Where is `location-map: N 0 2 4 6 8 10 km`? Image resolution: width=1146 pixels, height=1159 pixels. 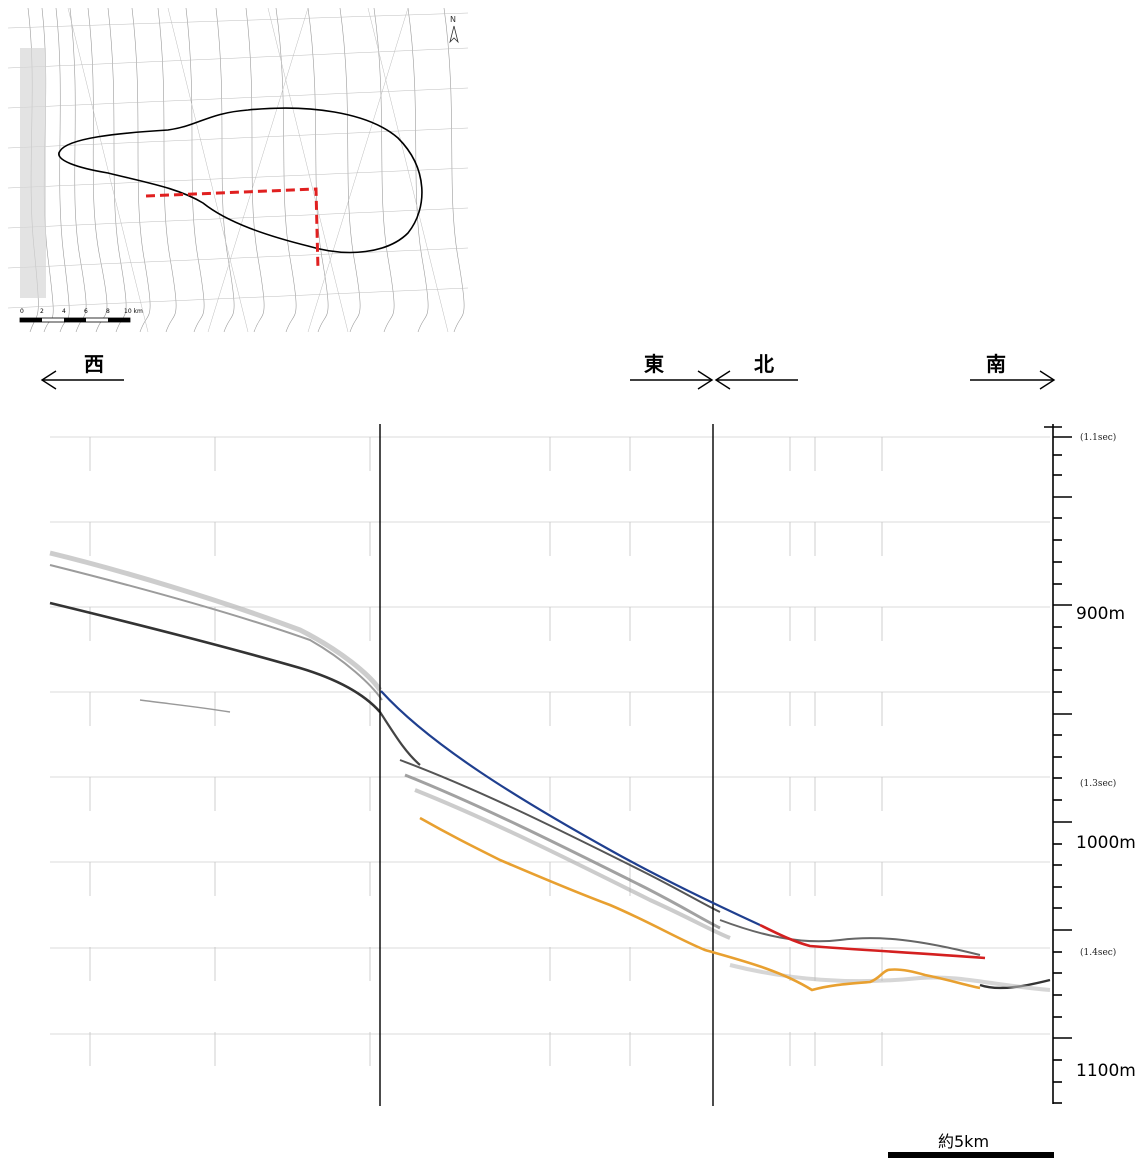
location-map: N 0 2 4 6 8 10 km is located at coordinates (238, 170).